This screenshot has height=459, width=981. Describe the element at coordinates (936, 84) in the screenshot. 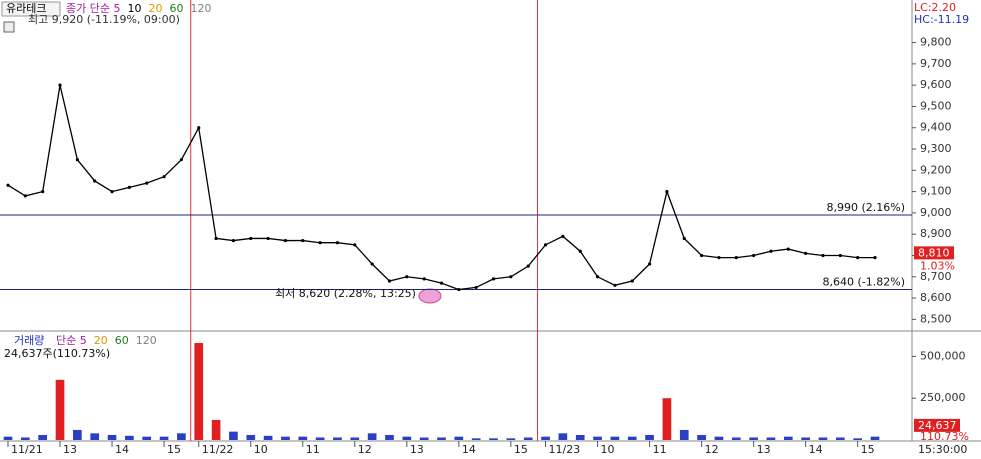

I see `y-tick-label: 9,600` at that location.